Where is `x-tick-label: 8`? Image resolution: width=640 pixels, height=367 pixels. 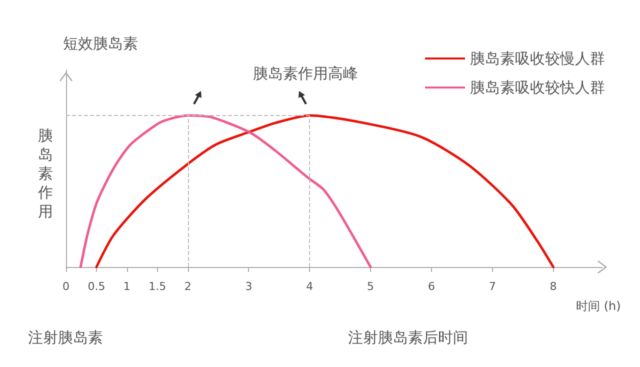
x-tick-label: 8 is located at coordinates (553, 286).